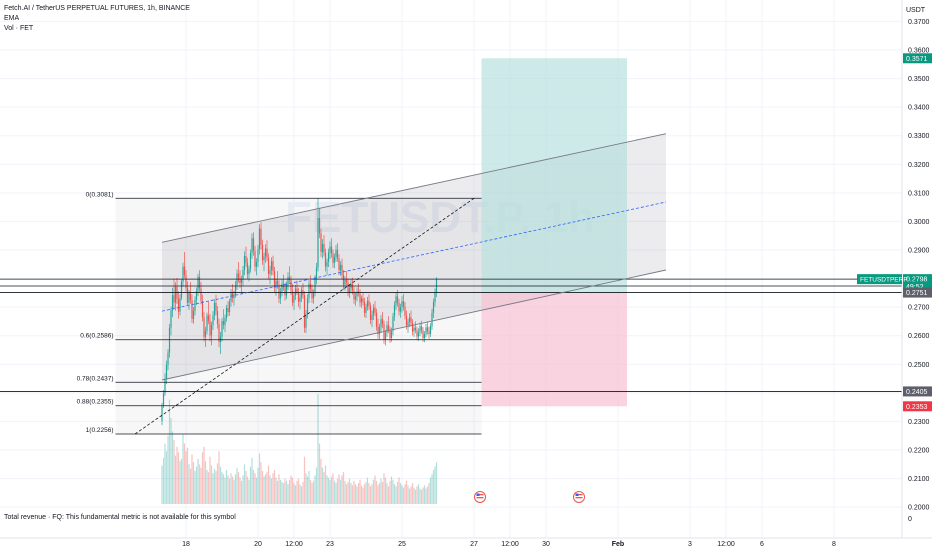 The image size is (932, 550). I want to click on price-badge, so click(917, 391).